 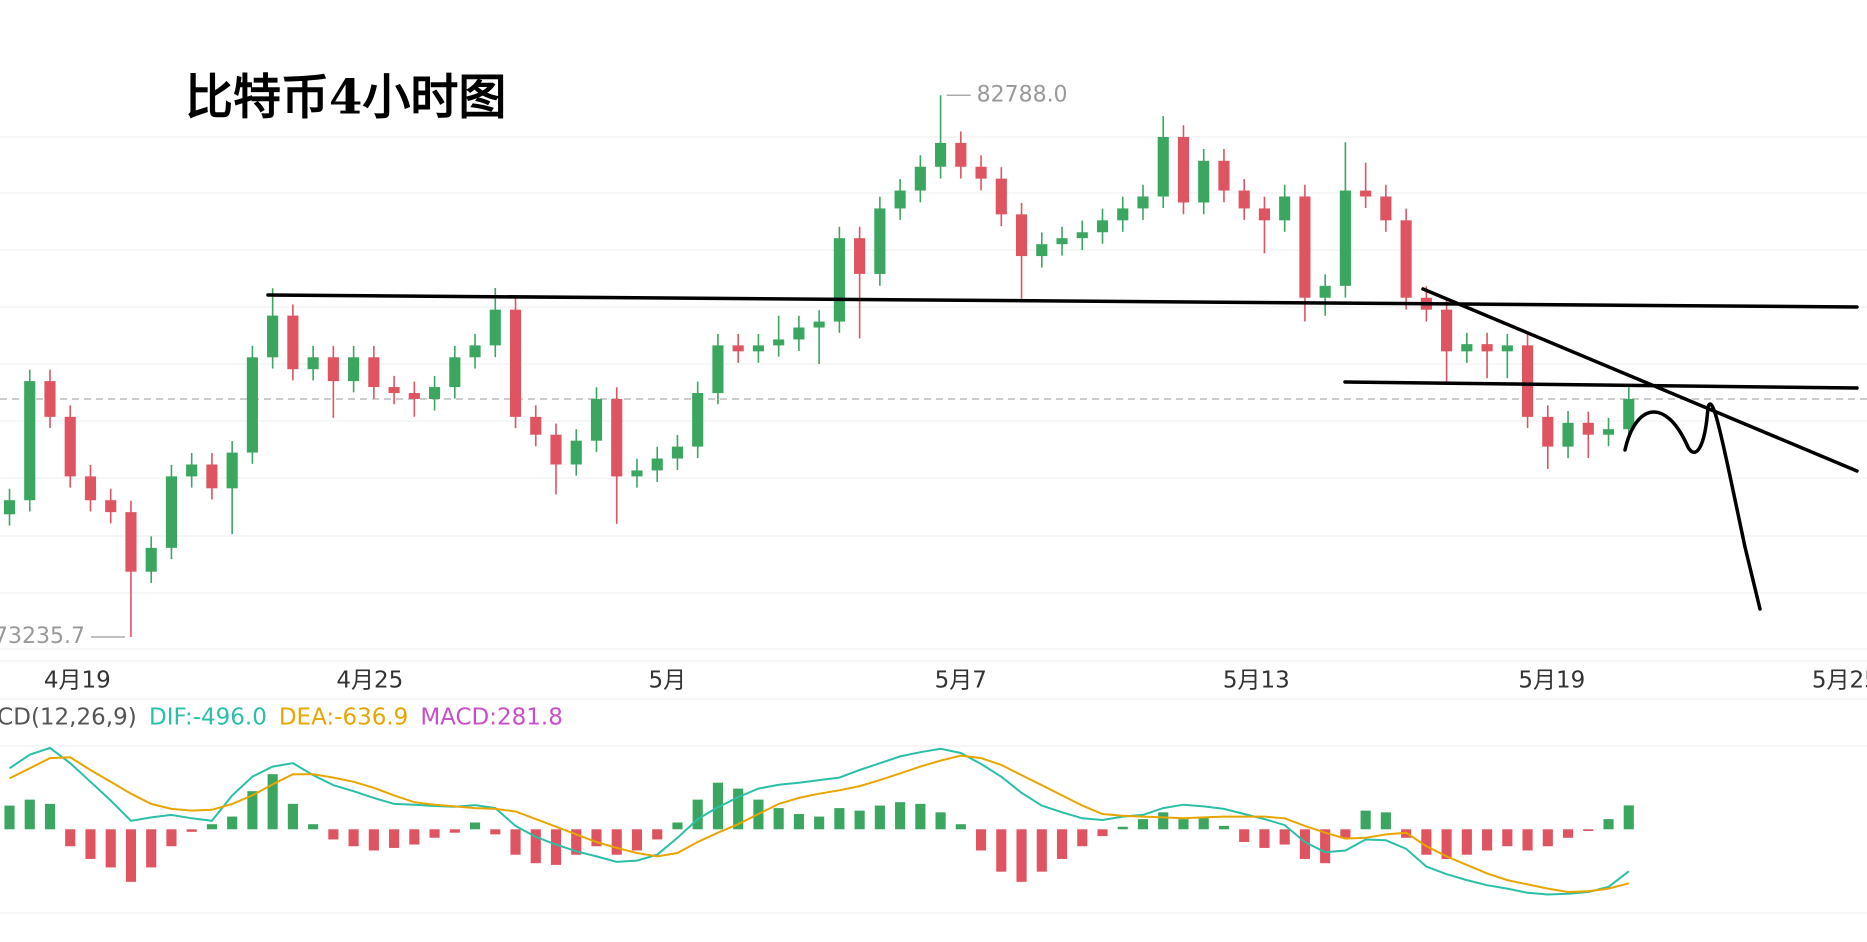 I want to click on legend-entry: DIF:-496.0, so click(x=208, y=718).